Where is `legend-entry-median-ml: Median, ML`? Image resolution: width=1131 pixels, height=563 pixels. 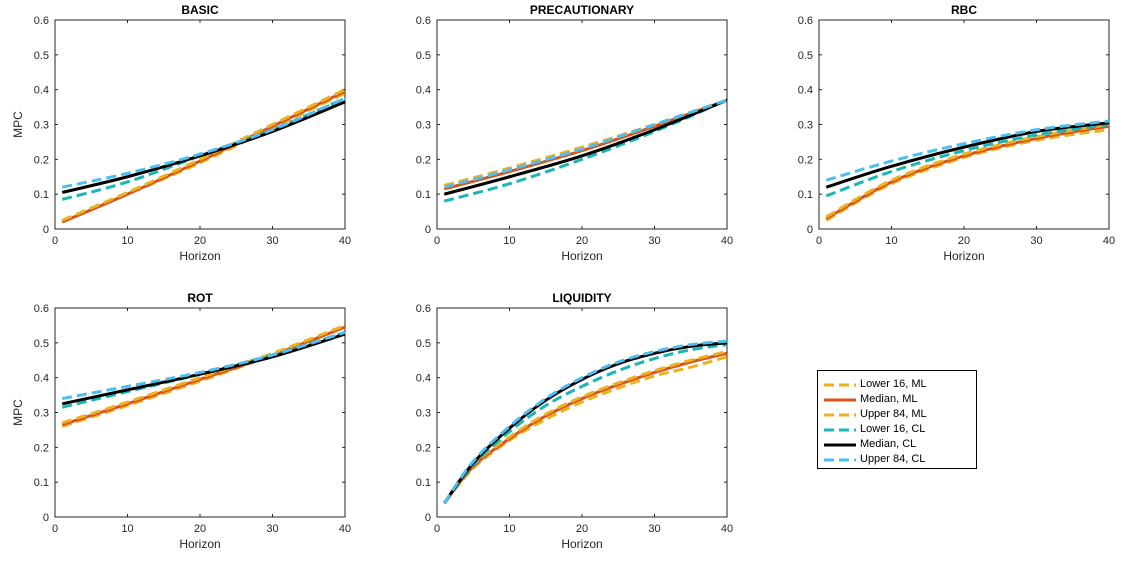 legend-entry-median-ml: Median, ML is located at coordinates (898, 399).